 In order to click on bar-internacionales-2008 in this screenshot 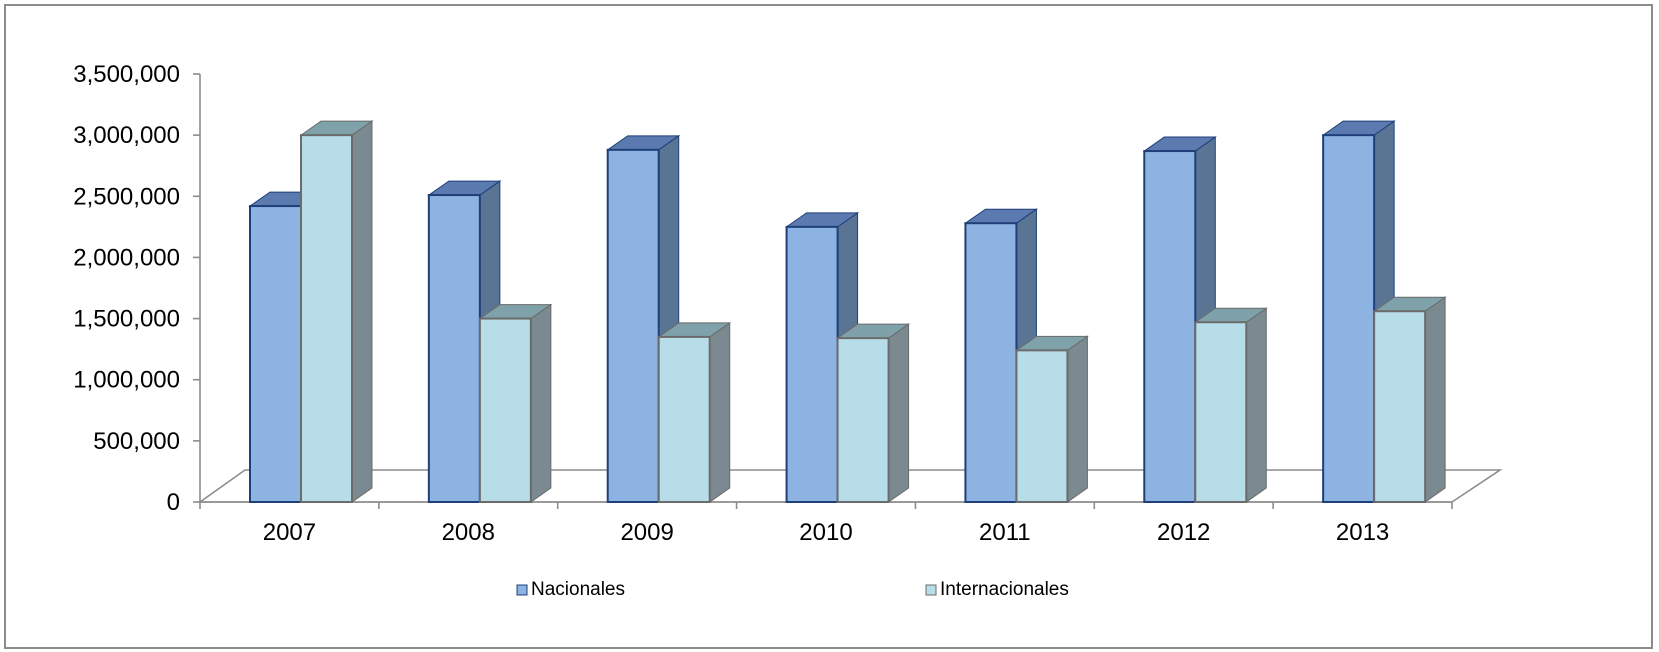, I will do `click(515, 403)`.